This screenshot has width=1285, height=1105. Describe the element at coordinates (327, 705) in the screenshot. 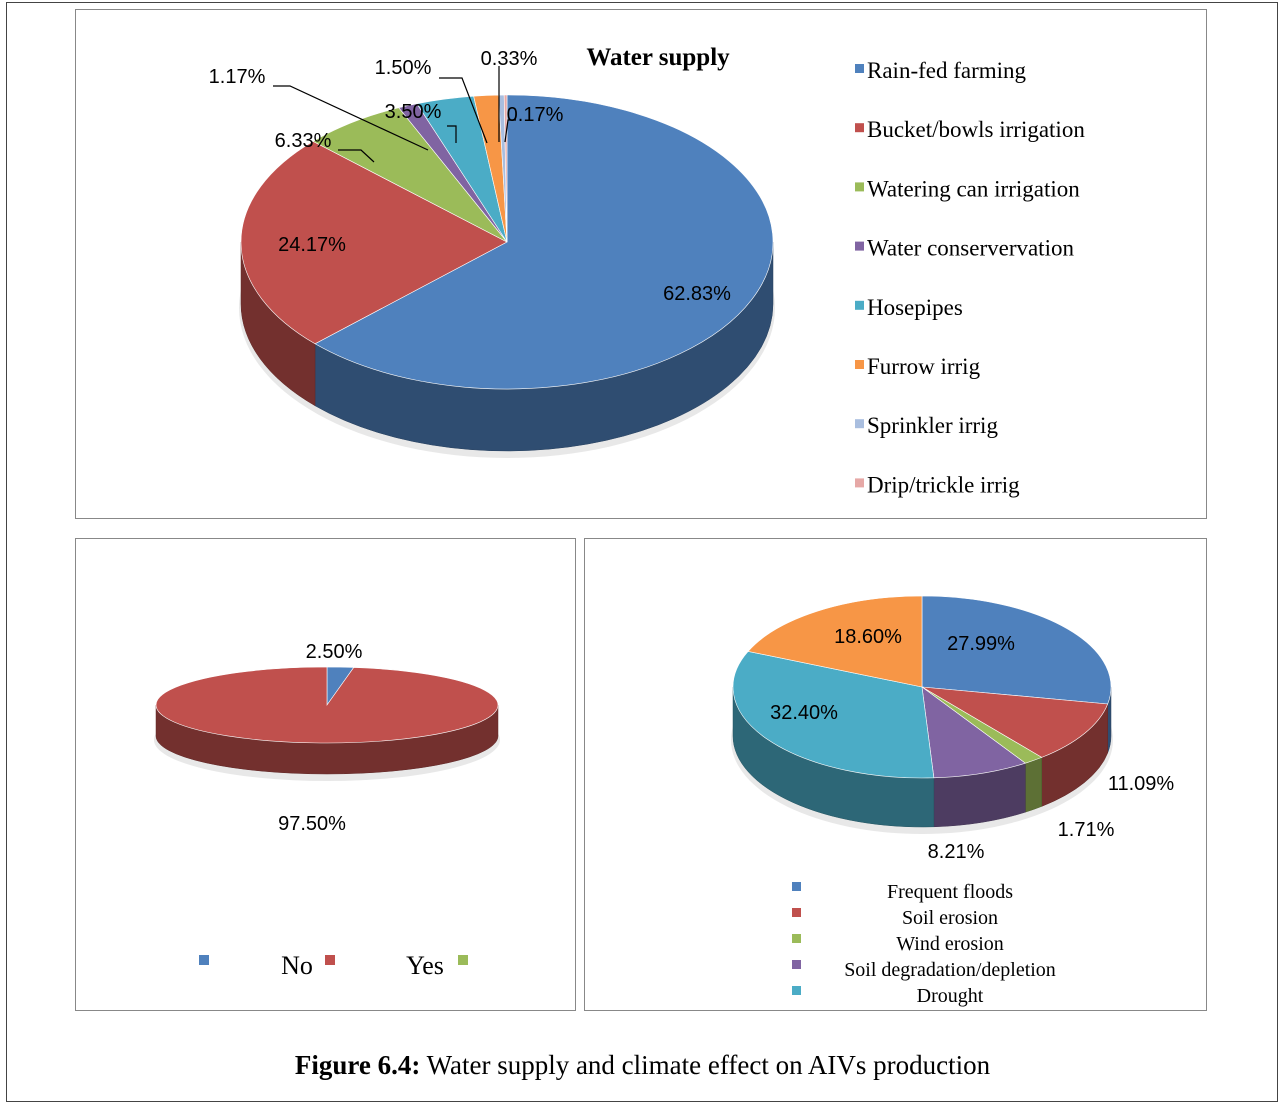

I see `yes-no-slice-no` at that location.